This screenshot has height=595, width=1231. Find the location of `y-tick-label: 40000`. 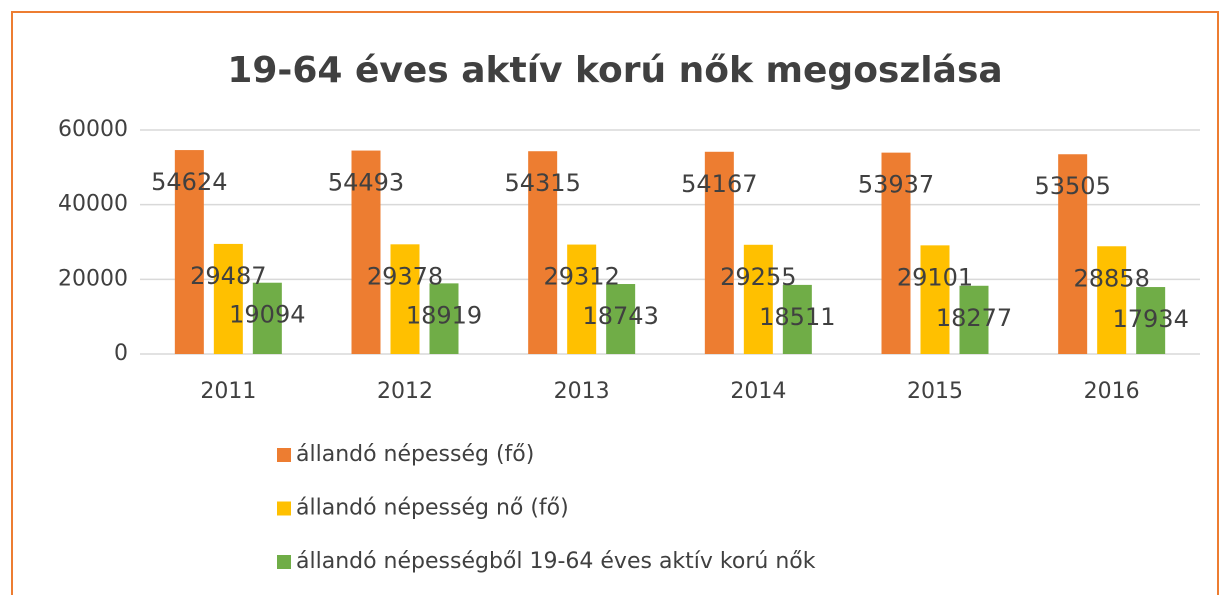

y-tick-label: 40000 is located at coordinates (93, 204).